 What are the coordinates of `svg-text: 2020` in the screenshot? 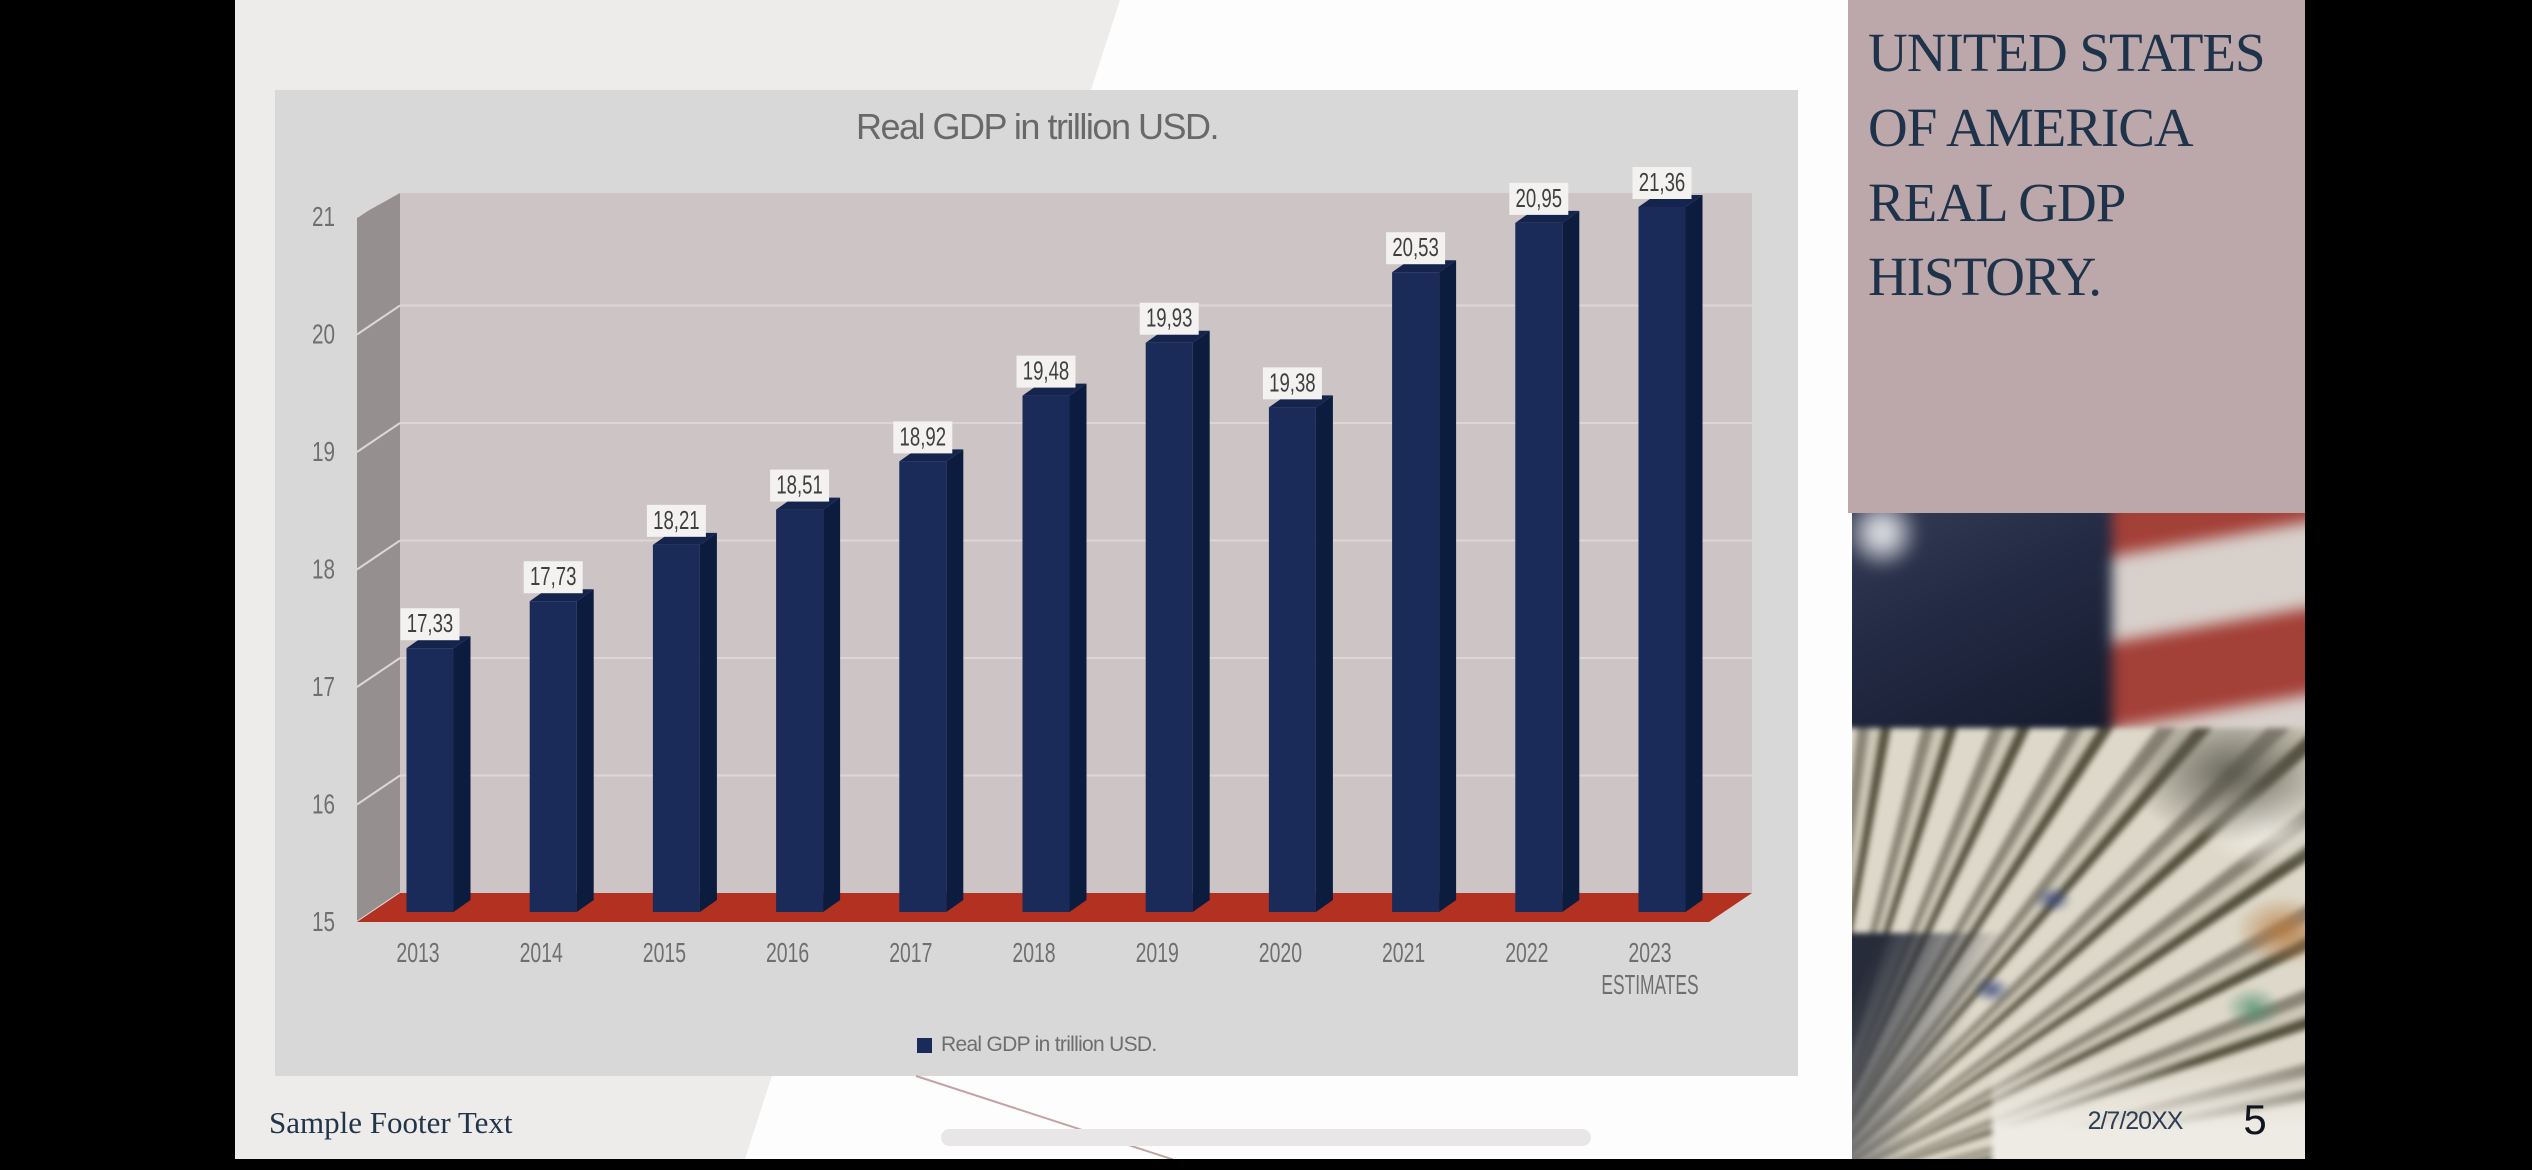 It's located at (1280, 952).